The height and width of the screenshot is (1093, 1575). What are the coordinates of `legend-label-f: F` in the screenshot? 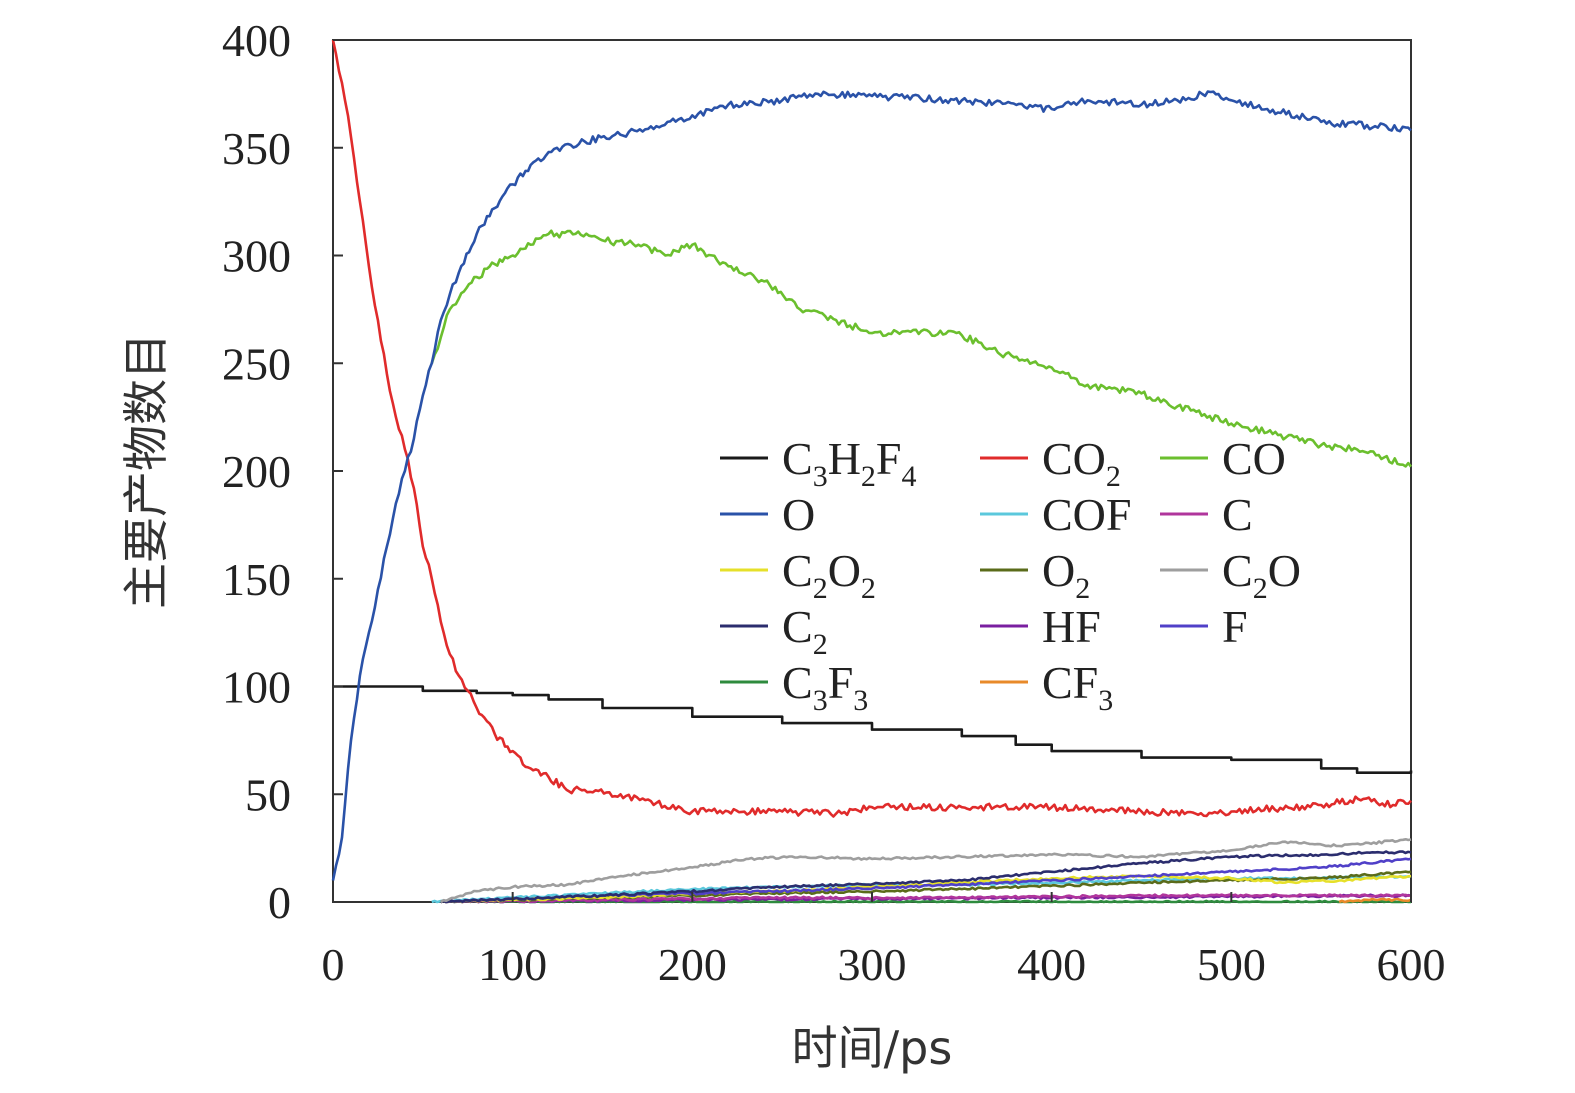 It's located at (1235, 626).